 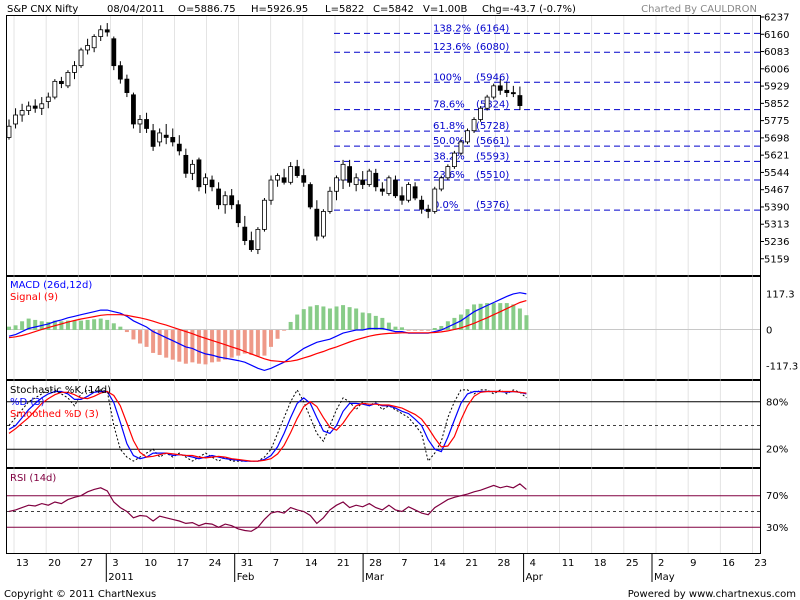 What do you see at coordinates (80, 594) in the screenshot?
I see `copyright-text: Copyright © 2011 ChartNexus` at bounding box center [80, 594].